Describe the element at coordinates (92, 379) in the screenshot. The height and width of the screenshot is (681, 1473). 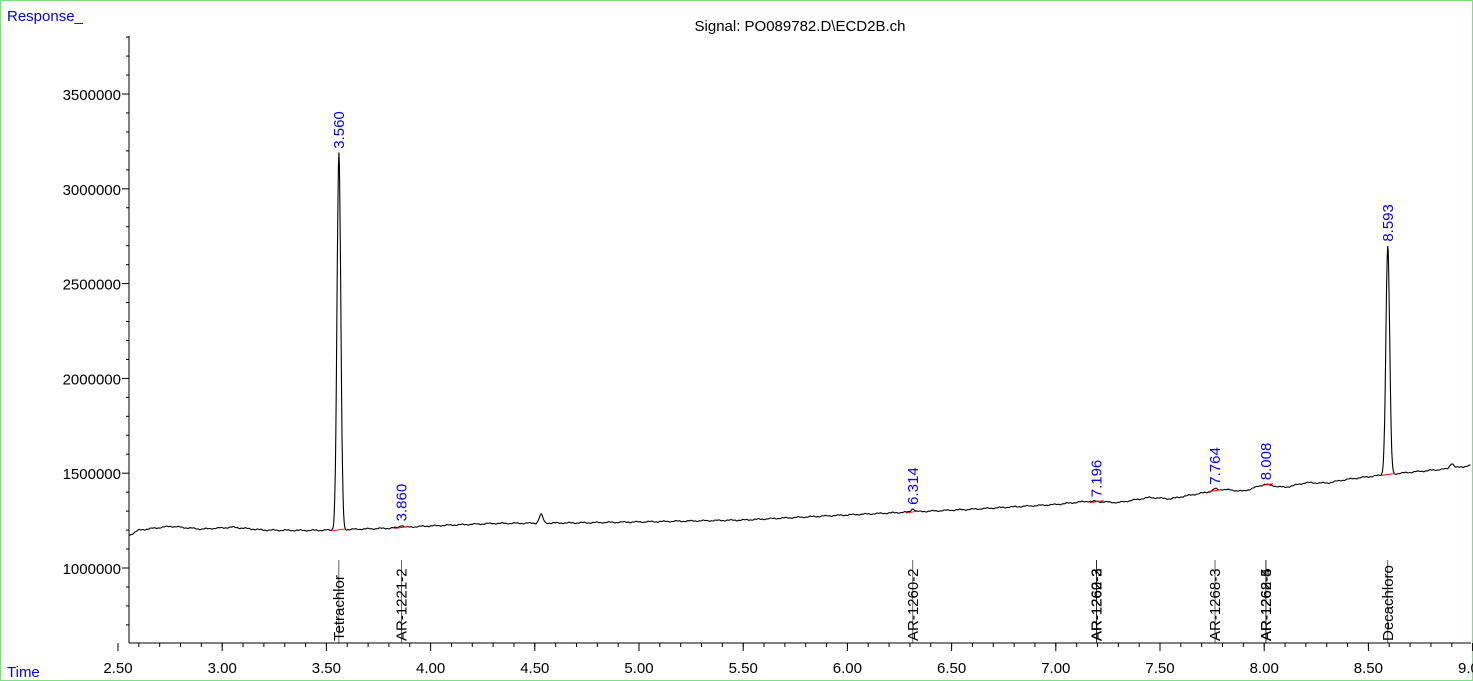
I see `y-tick-label: 2000000` at that location.